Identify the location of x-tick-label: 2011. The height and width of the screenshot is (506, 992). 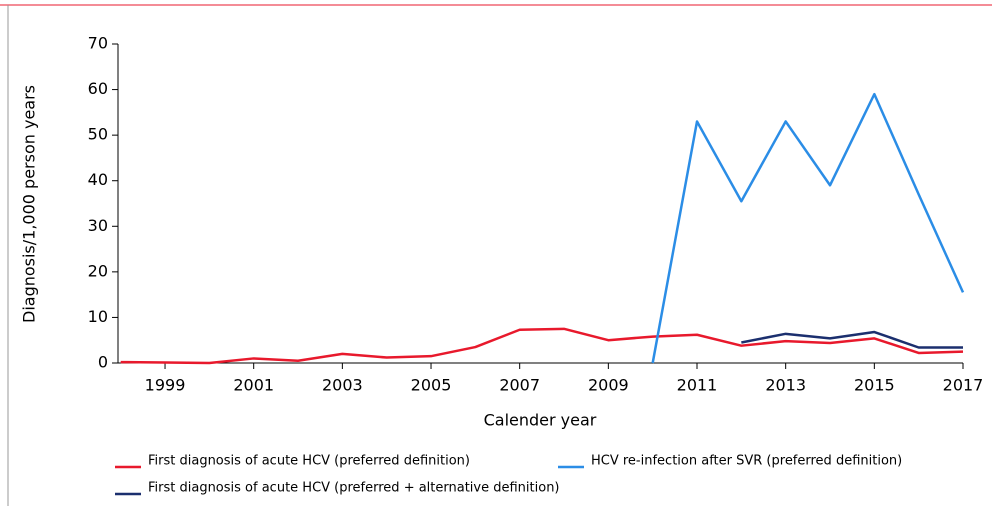
(697, 385).